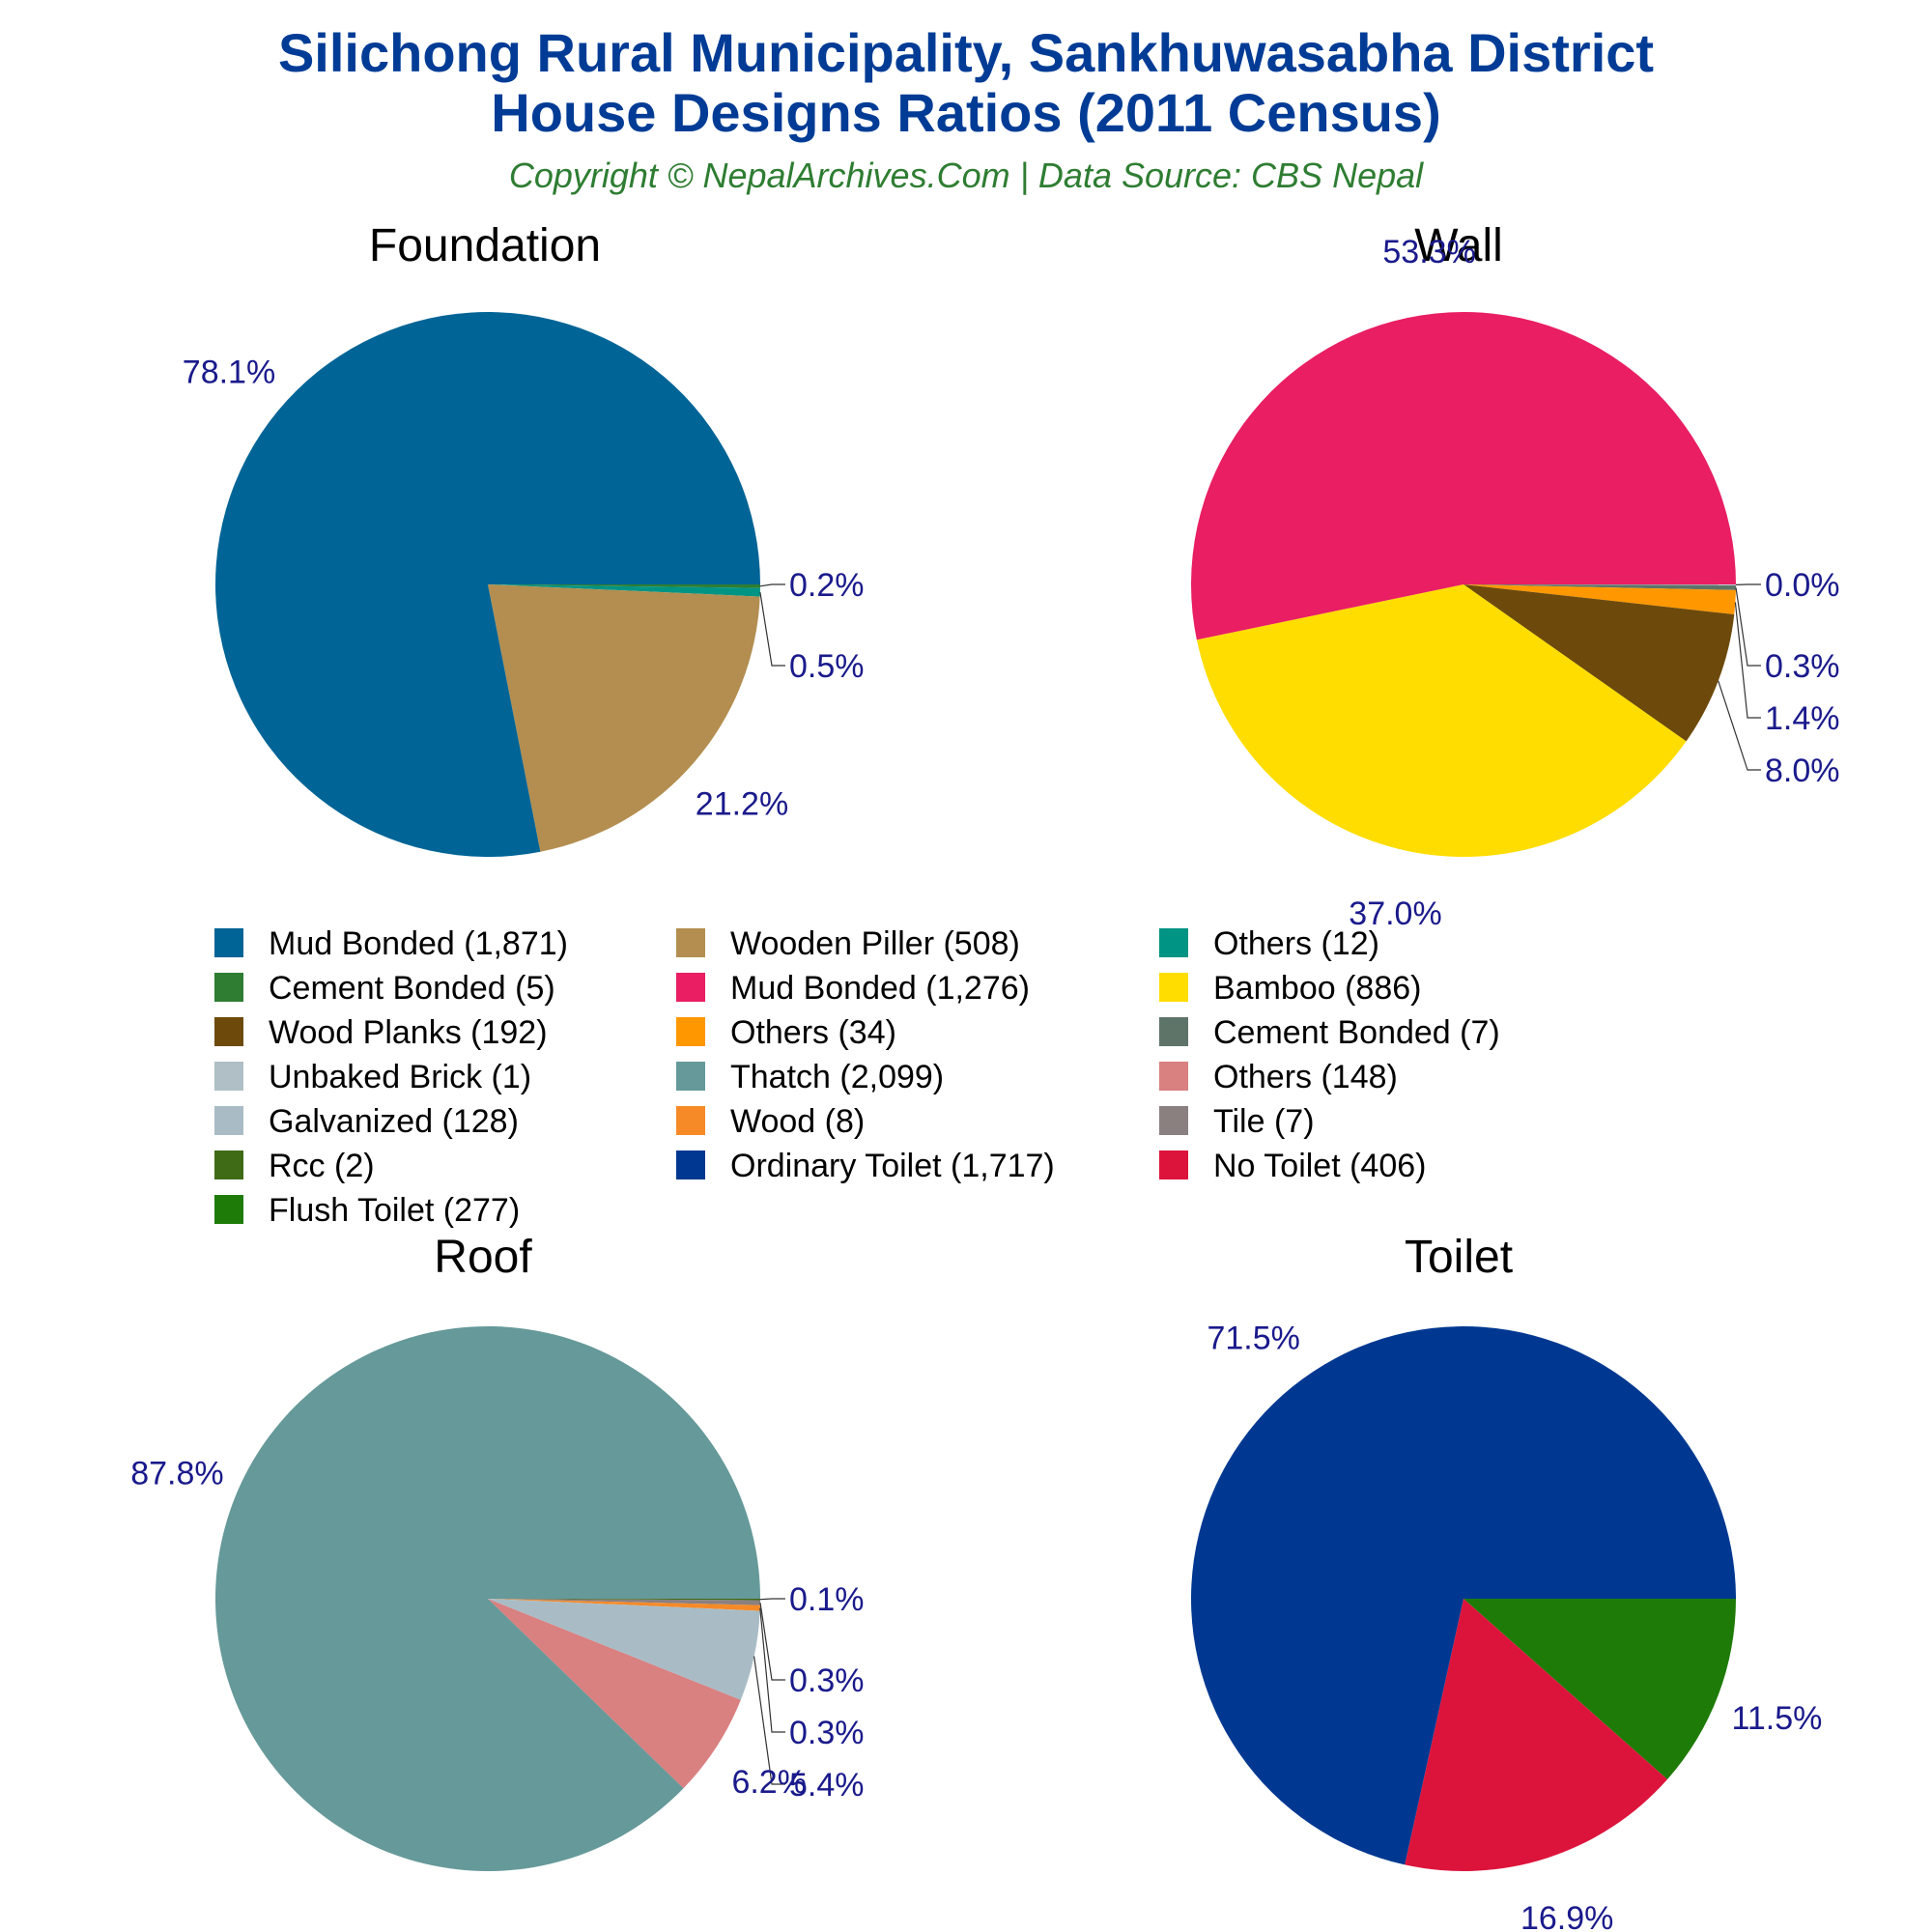  I want to click on legend-label-thatch-2-099: Thatch (2,099), so click(837, 1077).